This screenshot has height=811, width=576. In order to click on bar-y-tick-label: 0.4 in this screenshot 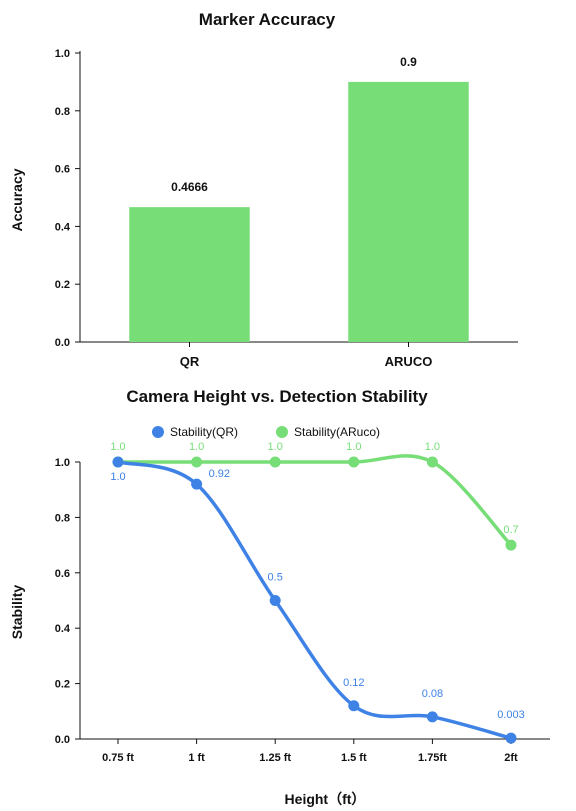, I will do `click(63, 227)`.